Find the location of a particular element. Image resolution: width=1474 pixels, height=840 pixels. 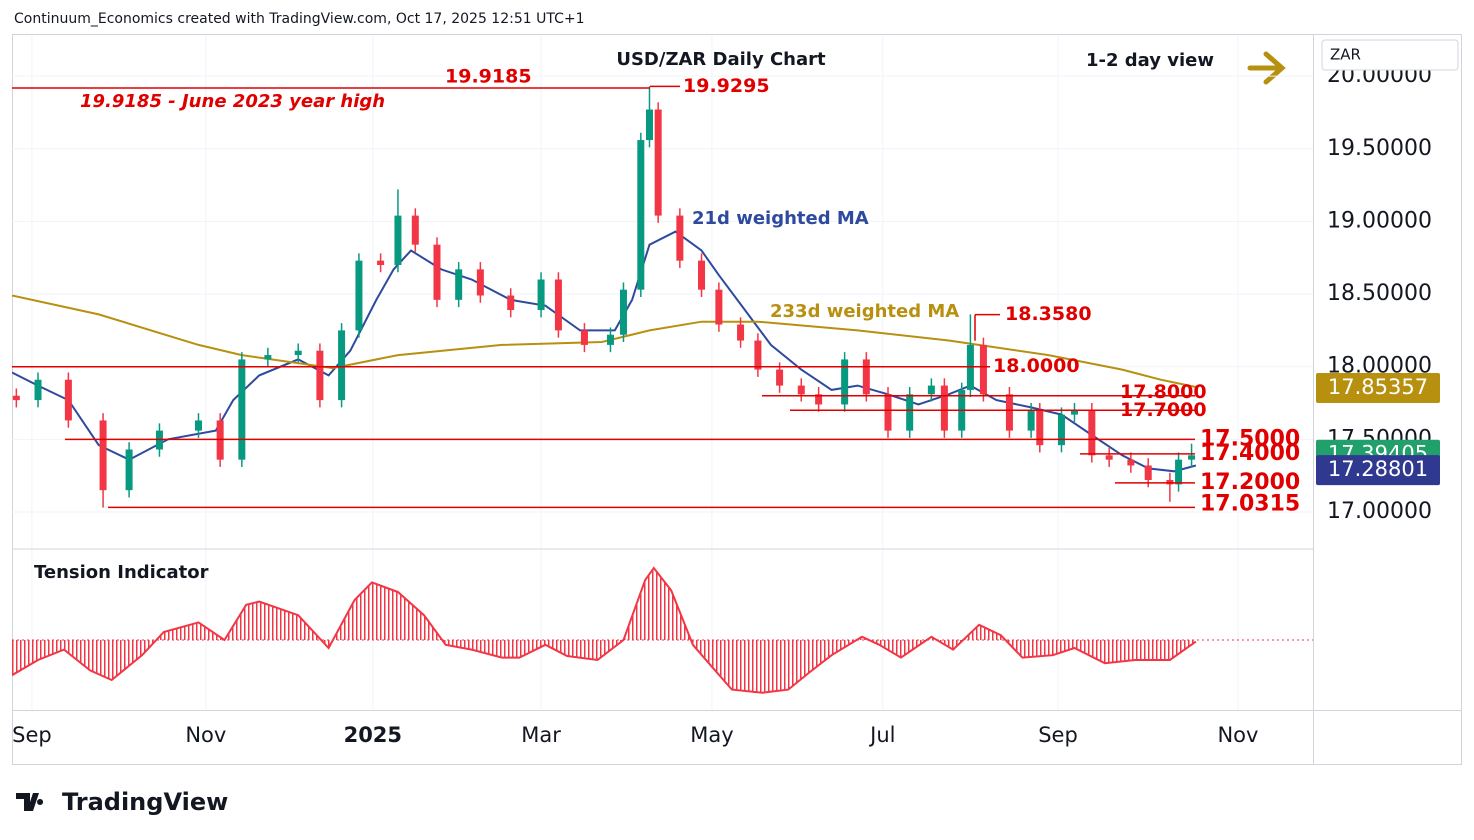

price-badge-label: 17.28801 is located at coordinates (1378, 469).